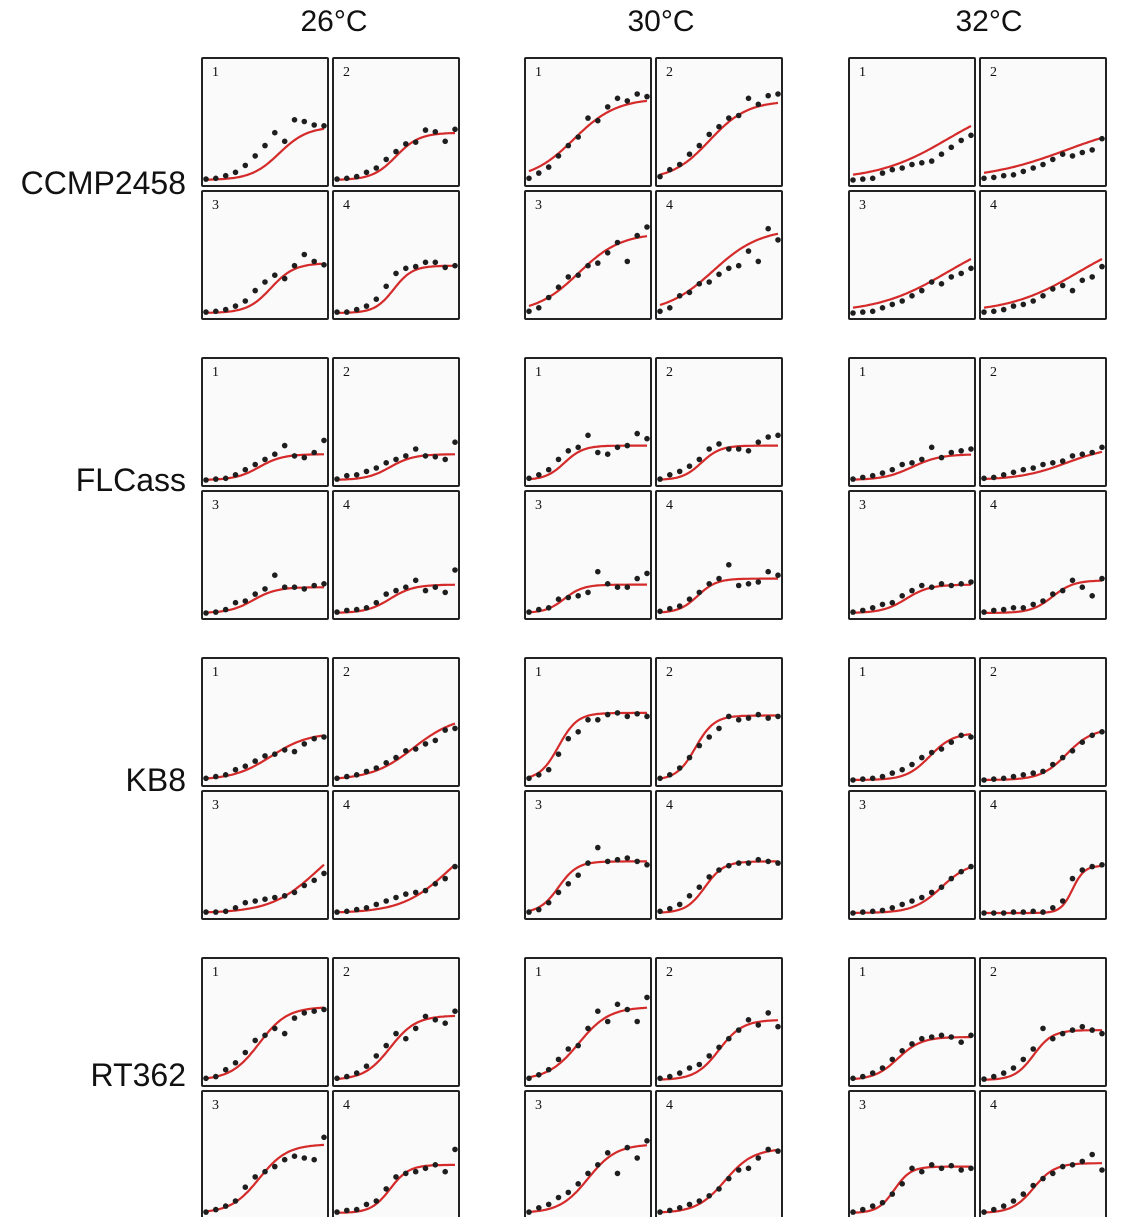  Describe the element at coordinates (1043, 855) in the screenshot. I see `panel-kb8-32c-rep4-frame` at that location.